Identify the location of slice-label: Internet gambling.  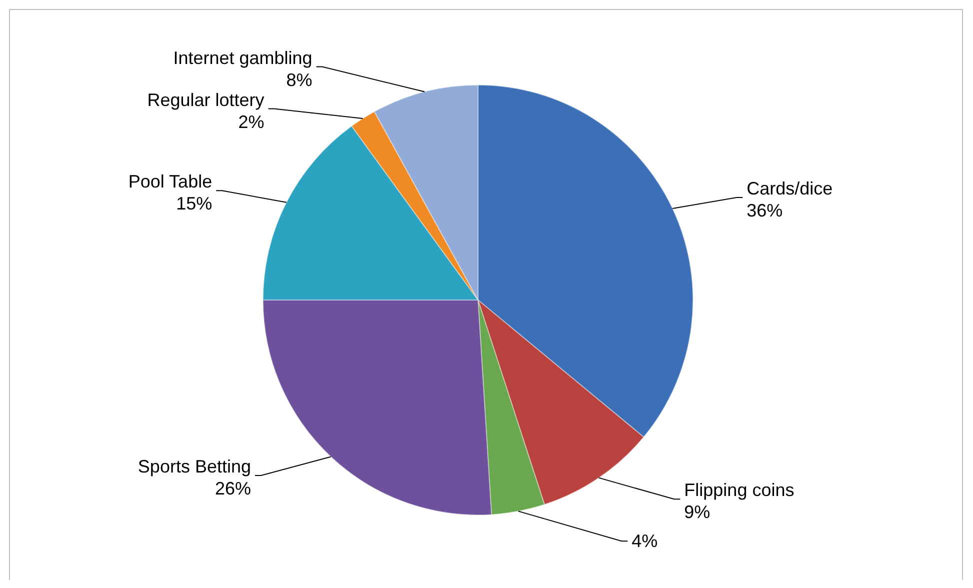
(242, 58).